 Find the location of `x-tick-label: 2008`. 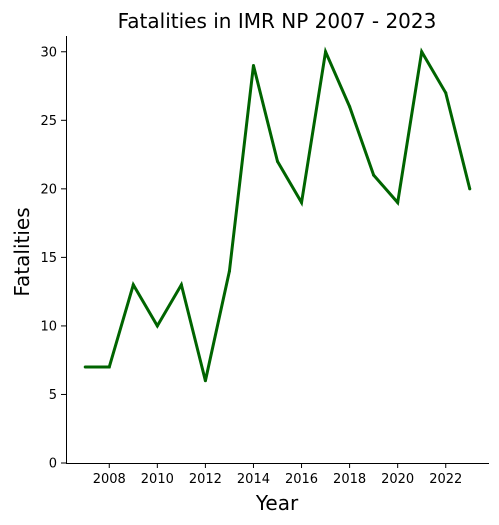

x-tick-label: 2008 is located at coordinates (109, 479).